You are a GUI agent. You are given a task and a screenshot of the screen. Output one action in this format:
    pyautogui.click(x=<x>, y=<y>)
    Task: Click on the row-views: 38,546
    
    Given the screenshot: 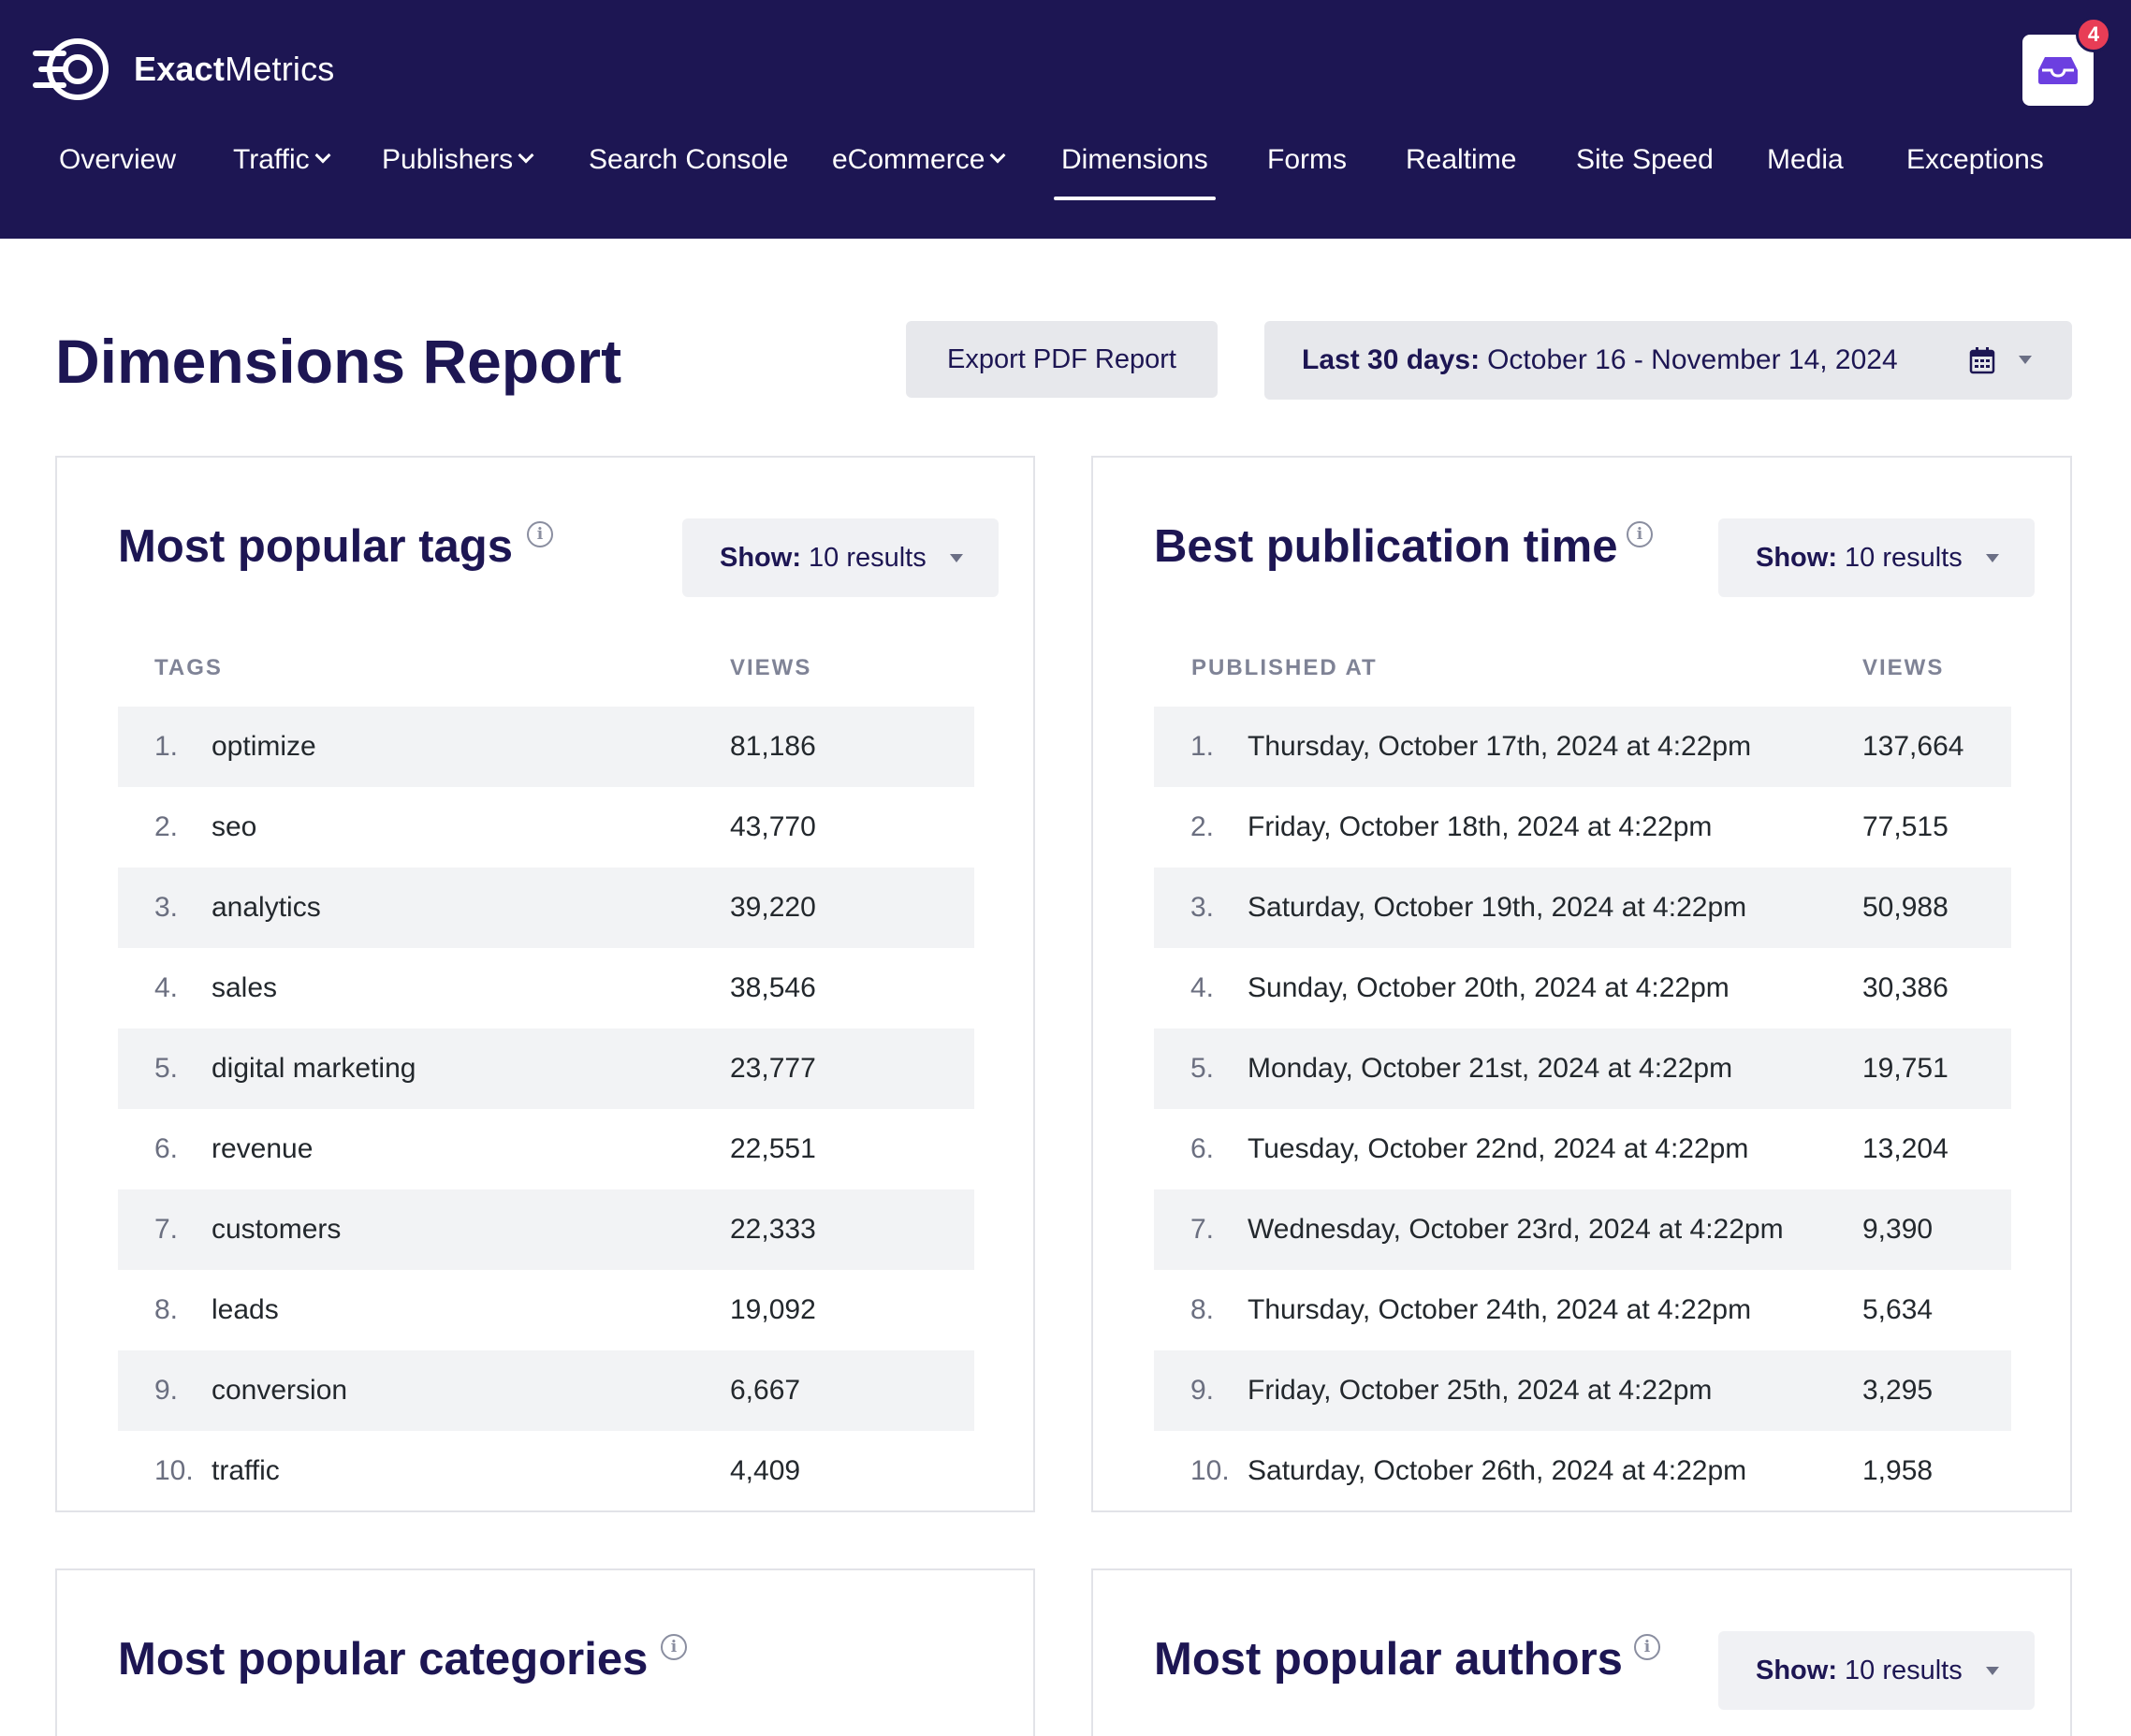 What is the action you would take?
    pyautogui.click(x=773, y=988)
    